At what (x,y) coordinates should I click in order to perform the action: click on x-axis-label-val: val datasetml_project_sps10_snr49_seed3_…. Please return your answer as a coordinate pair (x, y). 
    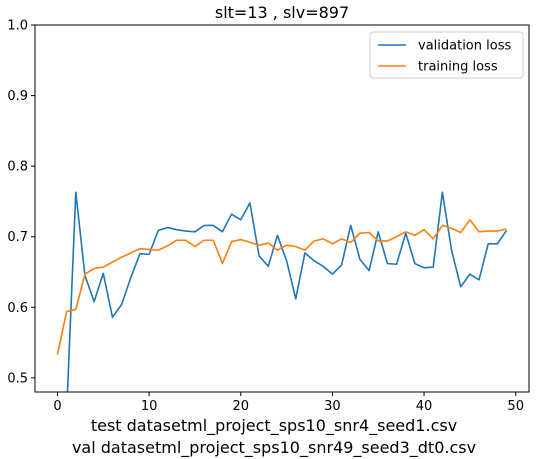
    Looking at the image, I should click on (274, 448).